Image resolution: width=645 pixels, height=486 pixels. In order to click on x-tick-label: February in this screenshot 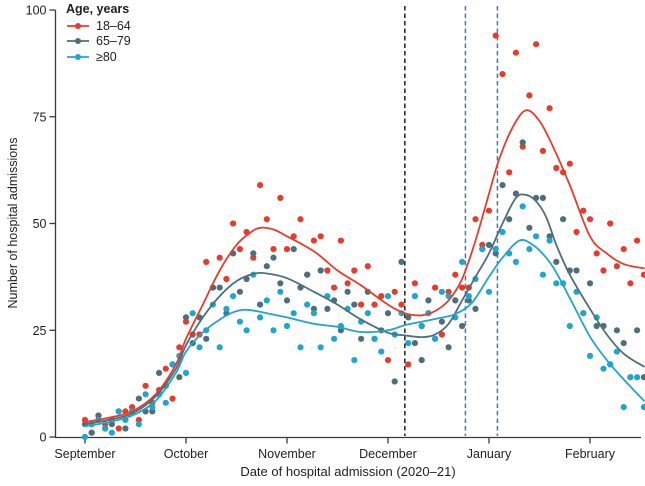, I will do `click(590, 454)`.